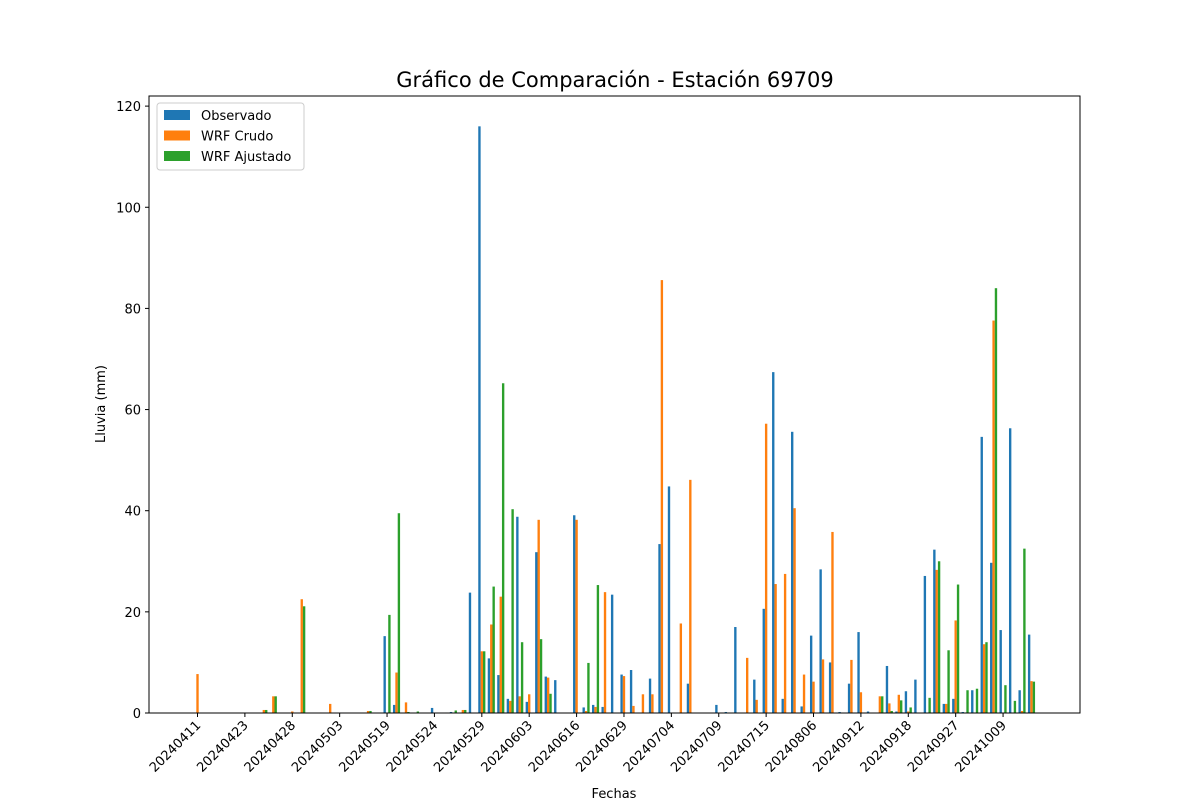  I want to click on legend: Observado WRF Crudo WRF Ajustado, so click(230, 136).